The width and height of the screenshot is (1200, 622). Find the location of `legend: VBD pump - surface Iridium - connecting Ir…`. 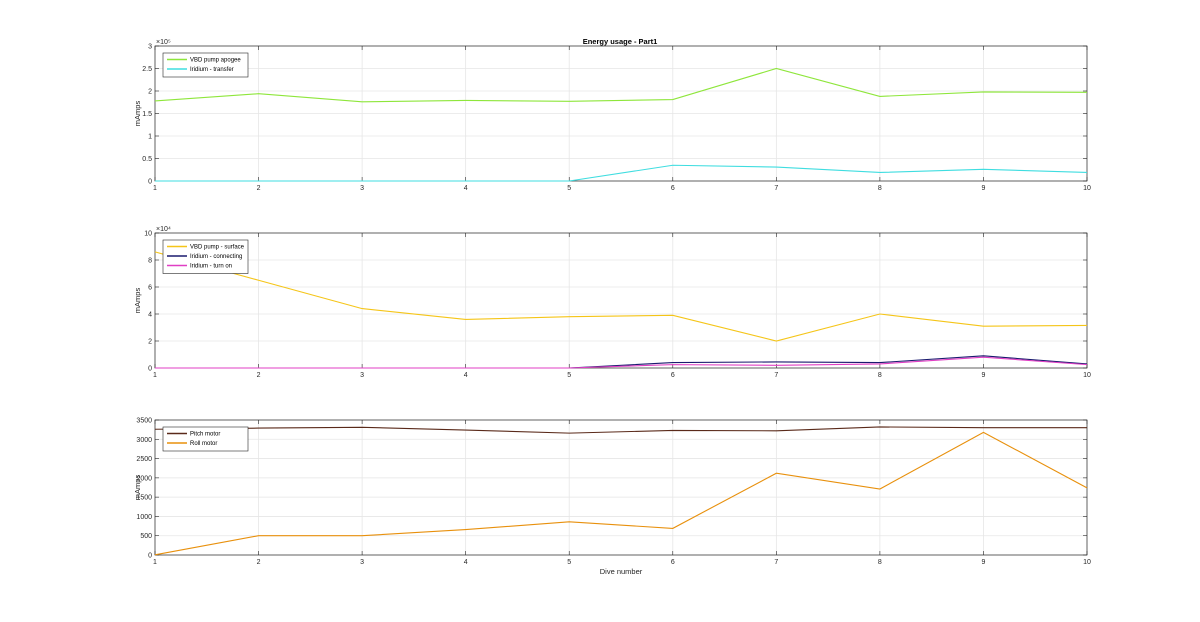

legend: VBD pump - surface Iridium - connecting Ir… is located at coordinates (205, 256).